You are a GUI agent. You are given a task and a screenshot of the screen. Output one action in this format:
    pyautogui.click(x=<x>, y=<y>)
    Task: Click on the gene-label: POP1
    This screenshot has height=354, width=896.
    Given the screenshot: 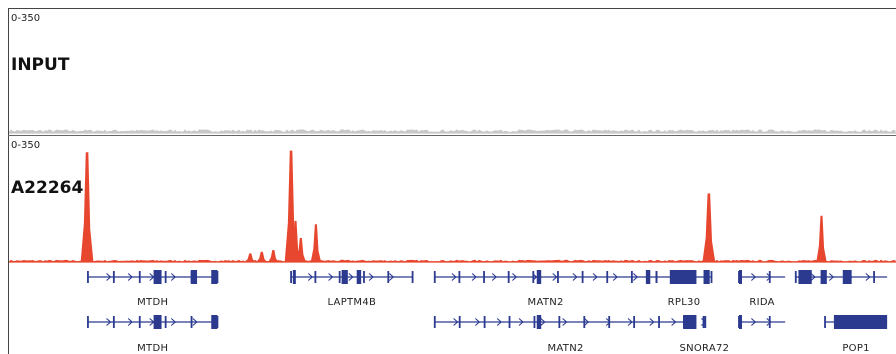 What is the action you would take?
    pyautogui.click(x=856, y=348)
    